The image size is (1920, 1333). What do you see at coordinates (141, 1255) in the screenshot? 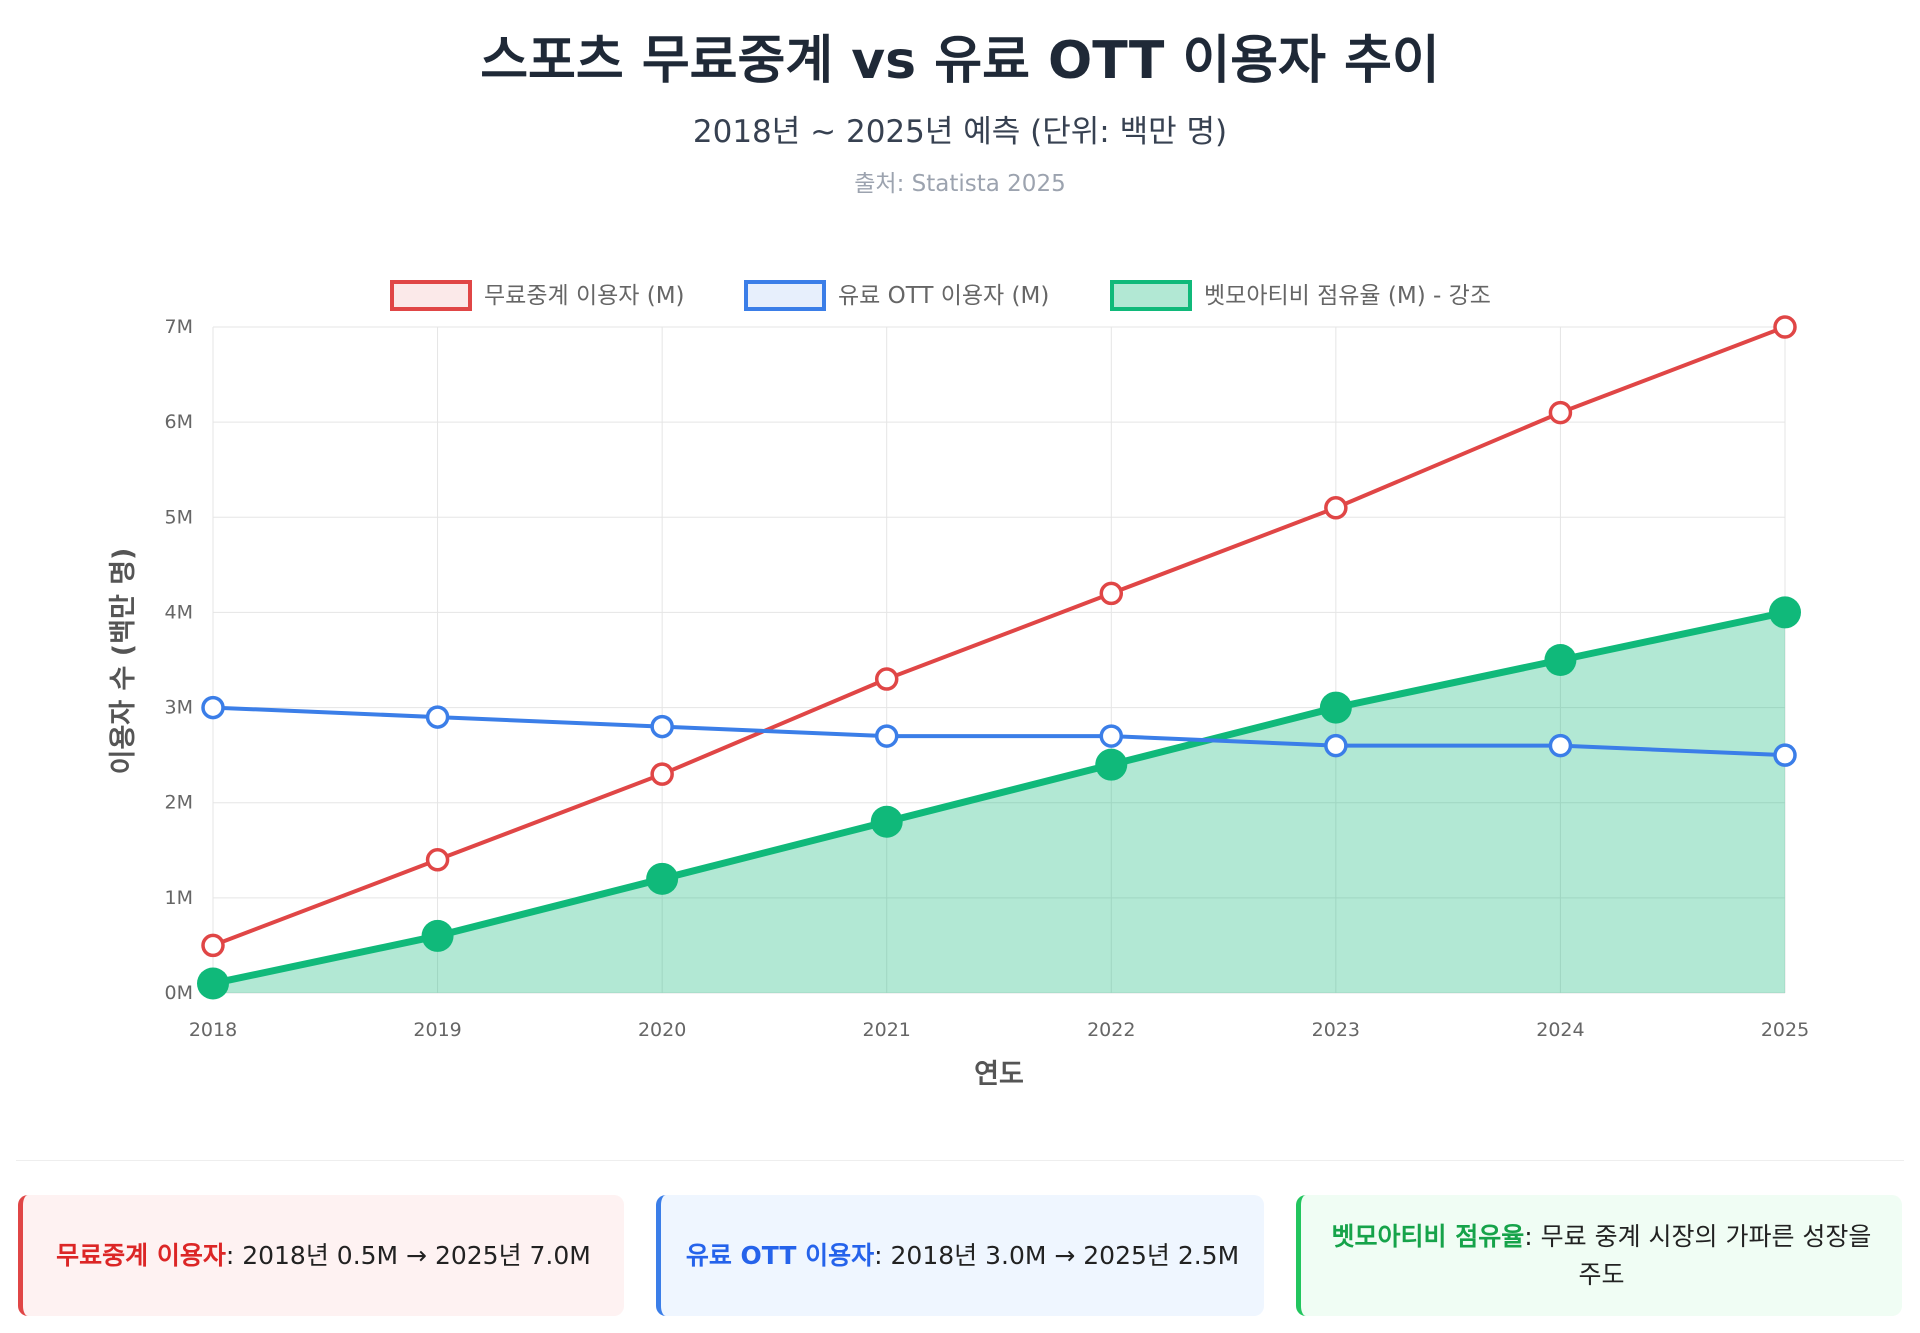
I see `card-label: 무료중계 이용자` at bounding box center [141, 1255].